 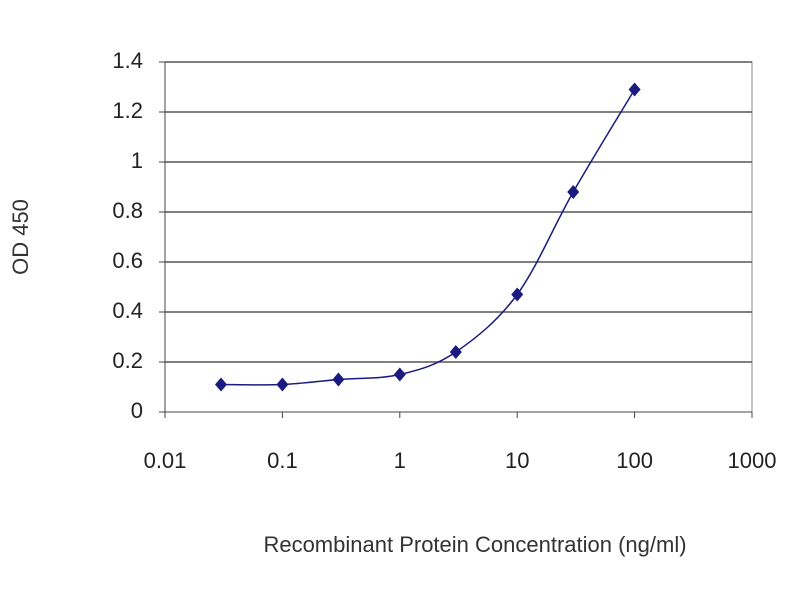 What do you see at coordinates (165, 460) in the screenshot?
I see `x-tick-label: 0.01` at bounding box center [165, 460].